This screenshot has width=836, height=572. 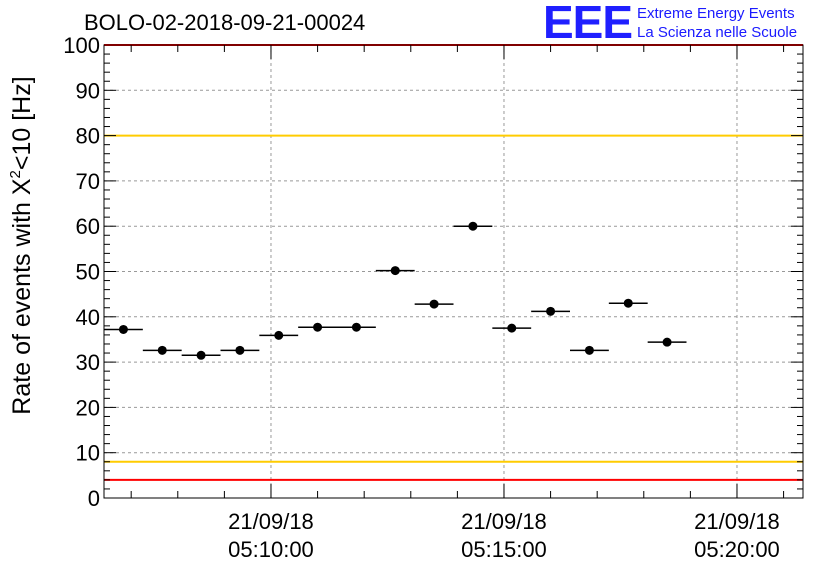 I want to click on eee-logo: EEE, so click(x=588, y=24).